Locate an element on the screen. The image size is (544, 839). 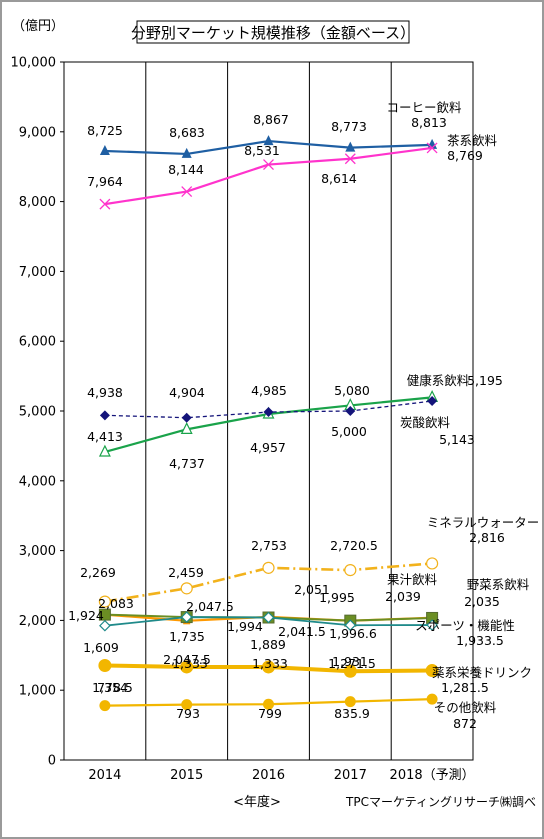
y-tick-label: 0 is located at coordinates (52, 761).